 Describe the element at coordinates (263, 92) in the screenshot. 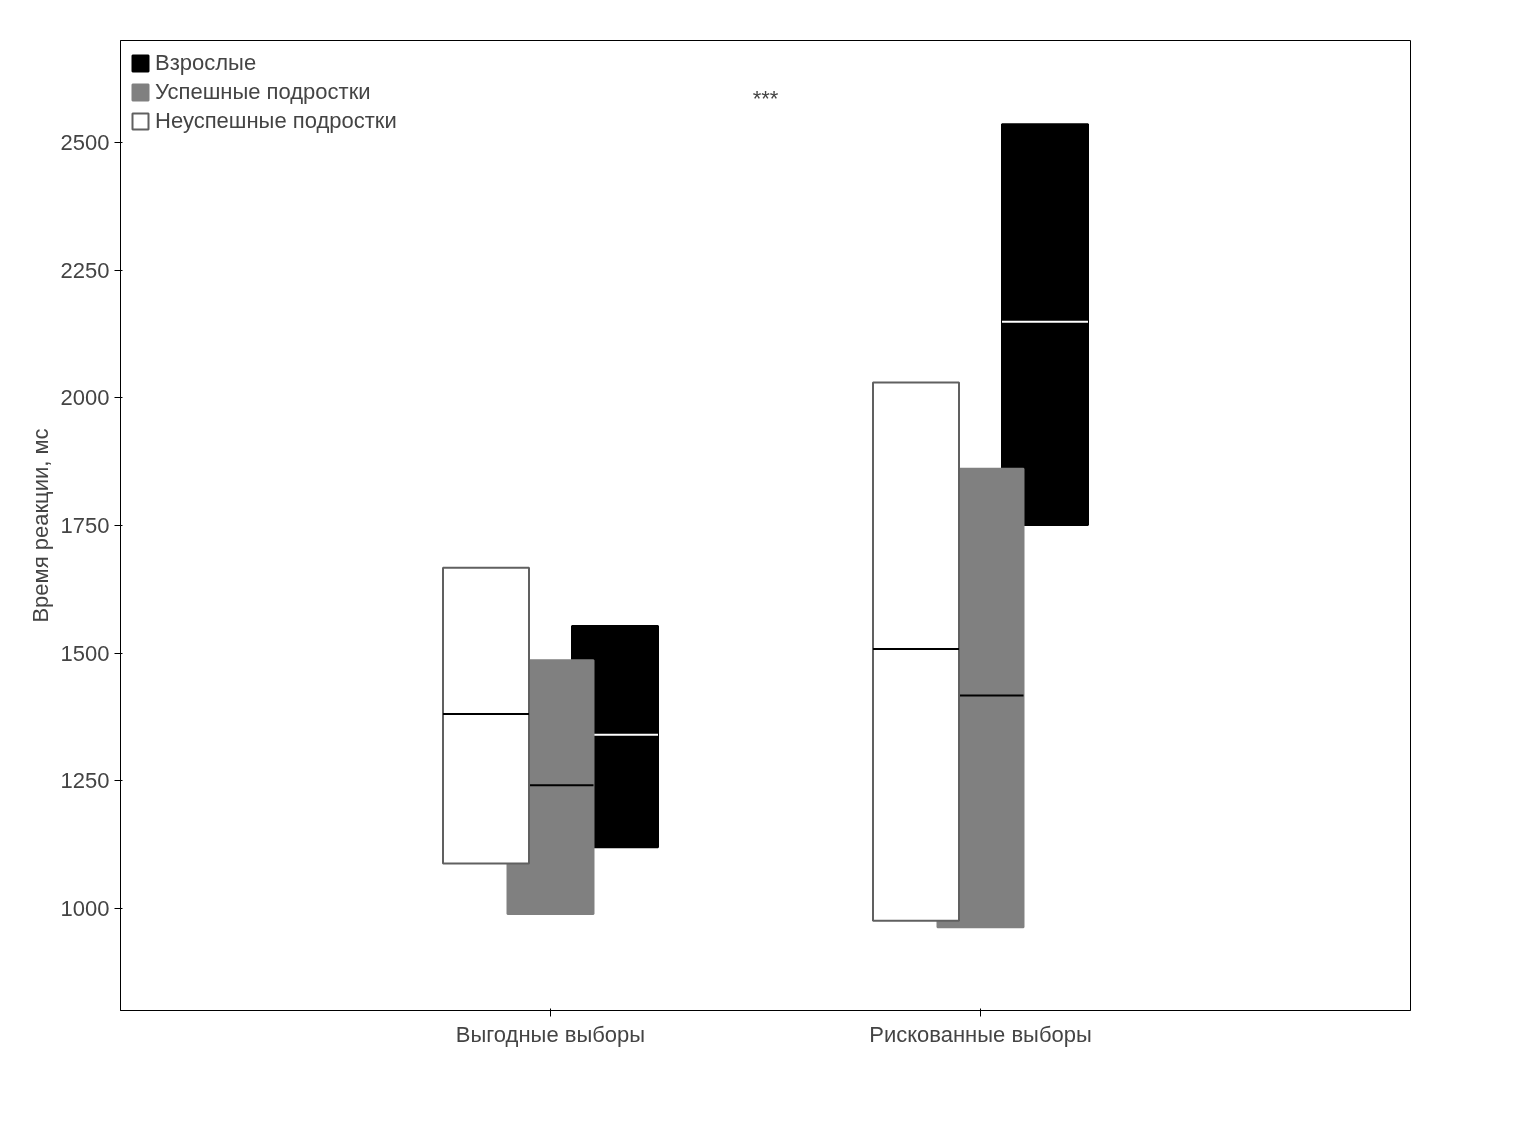

I see `legend-label: Успешные подростки` at that location.